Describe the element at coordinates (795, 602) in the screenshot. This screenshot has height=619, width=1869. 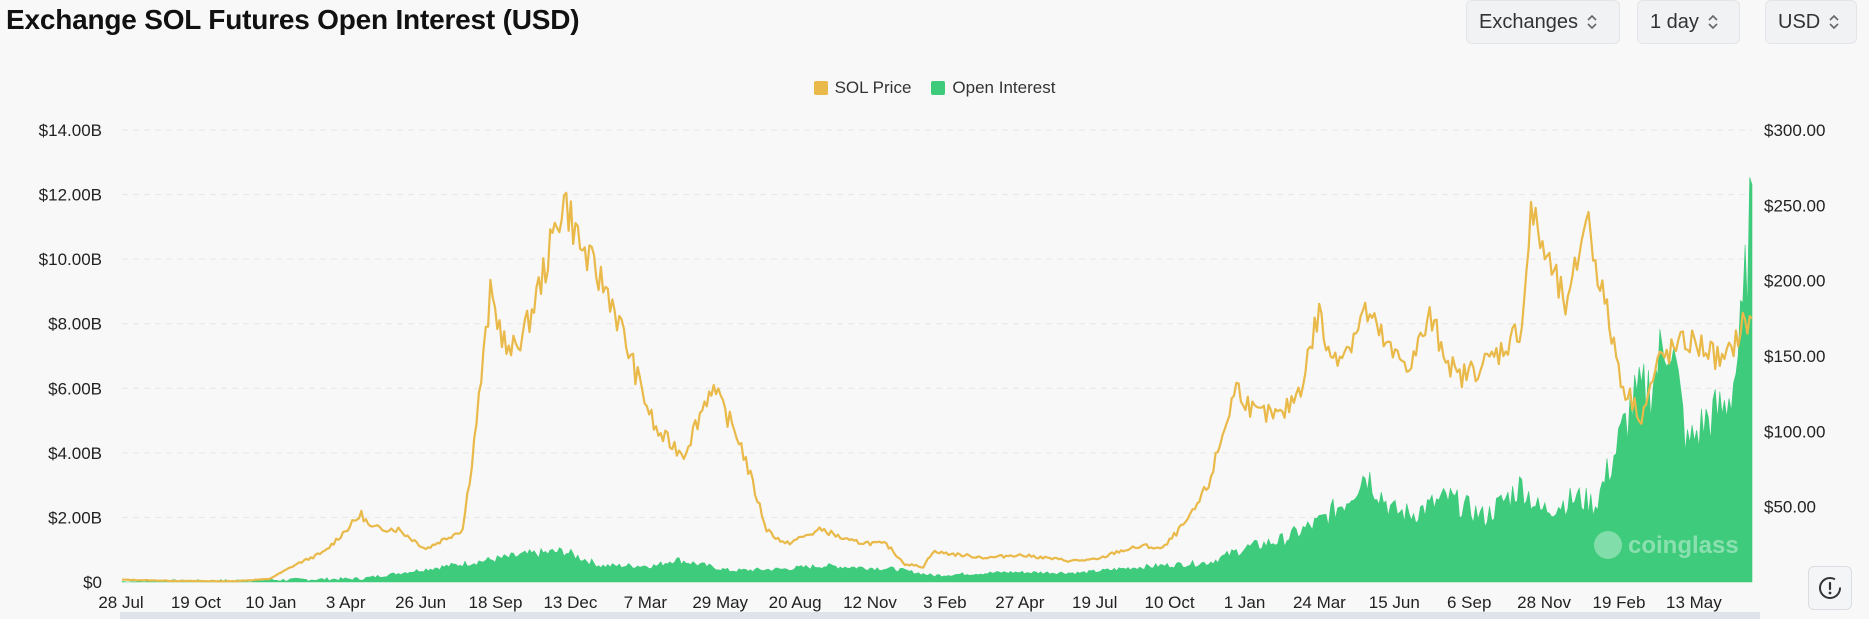
I see `x-tick-label: 20 Aug` at that location.